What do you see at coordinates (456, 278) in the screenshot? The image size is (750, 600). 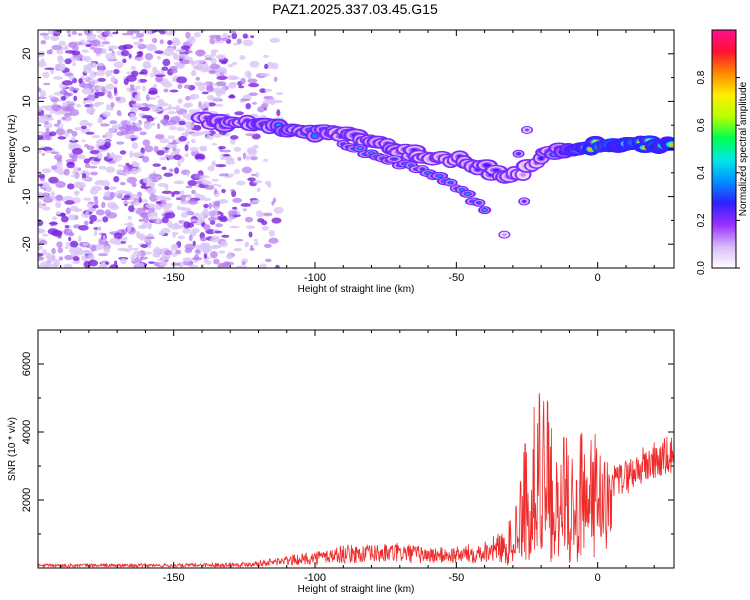 I see `spectrogram-x-tick-label: -50` at bounding box center [456, 278].